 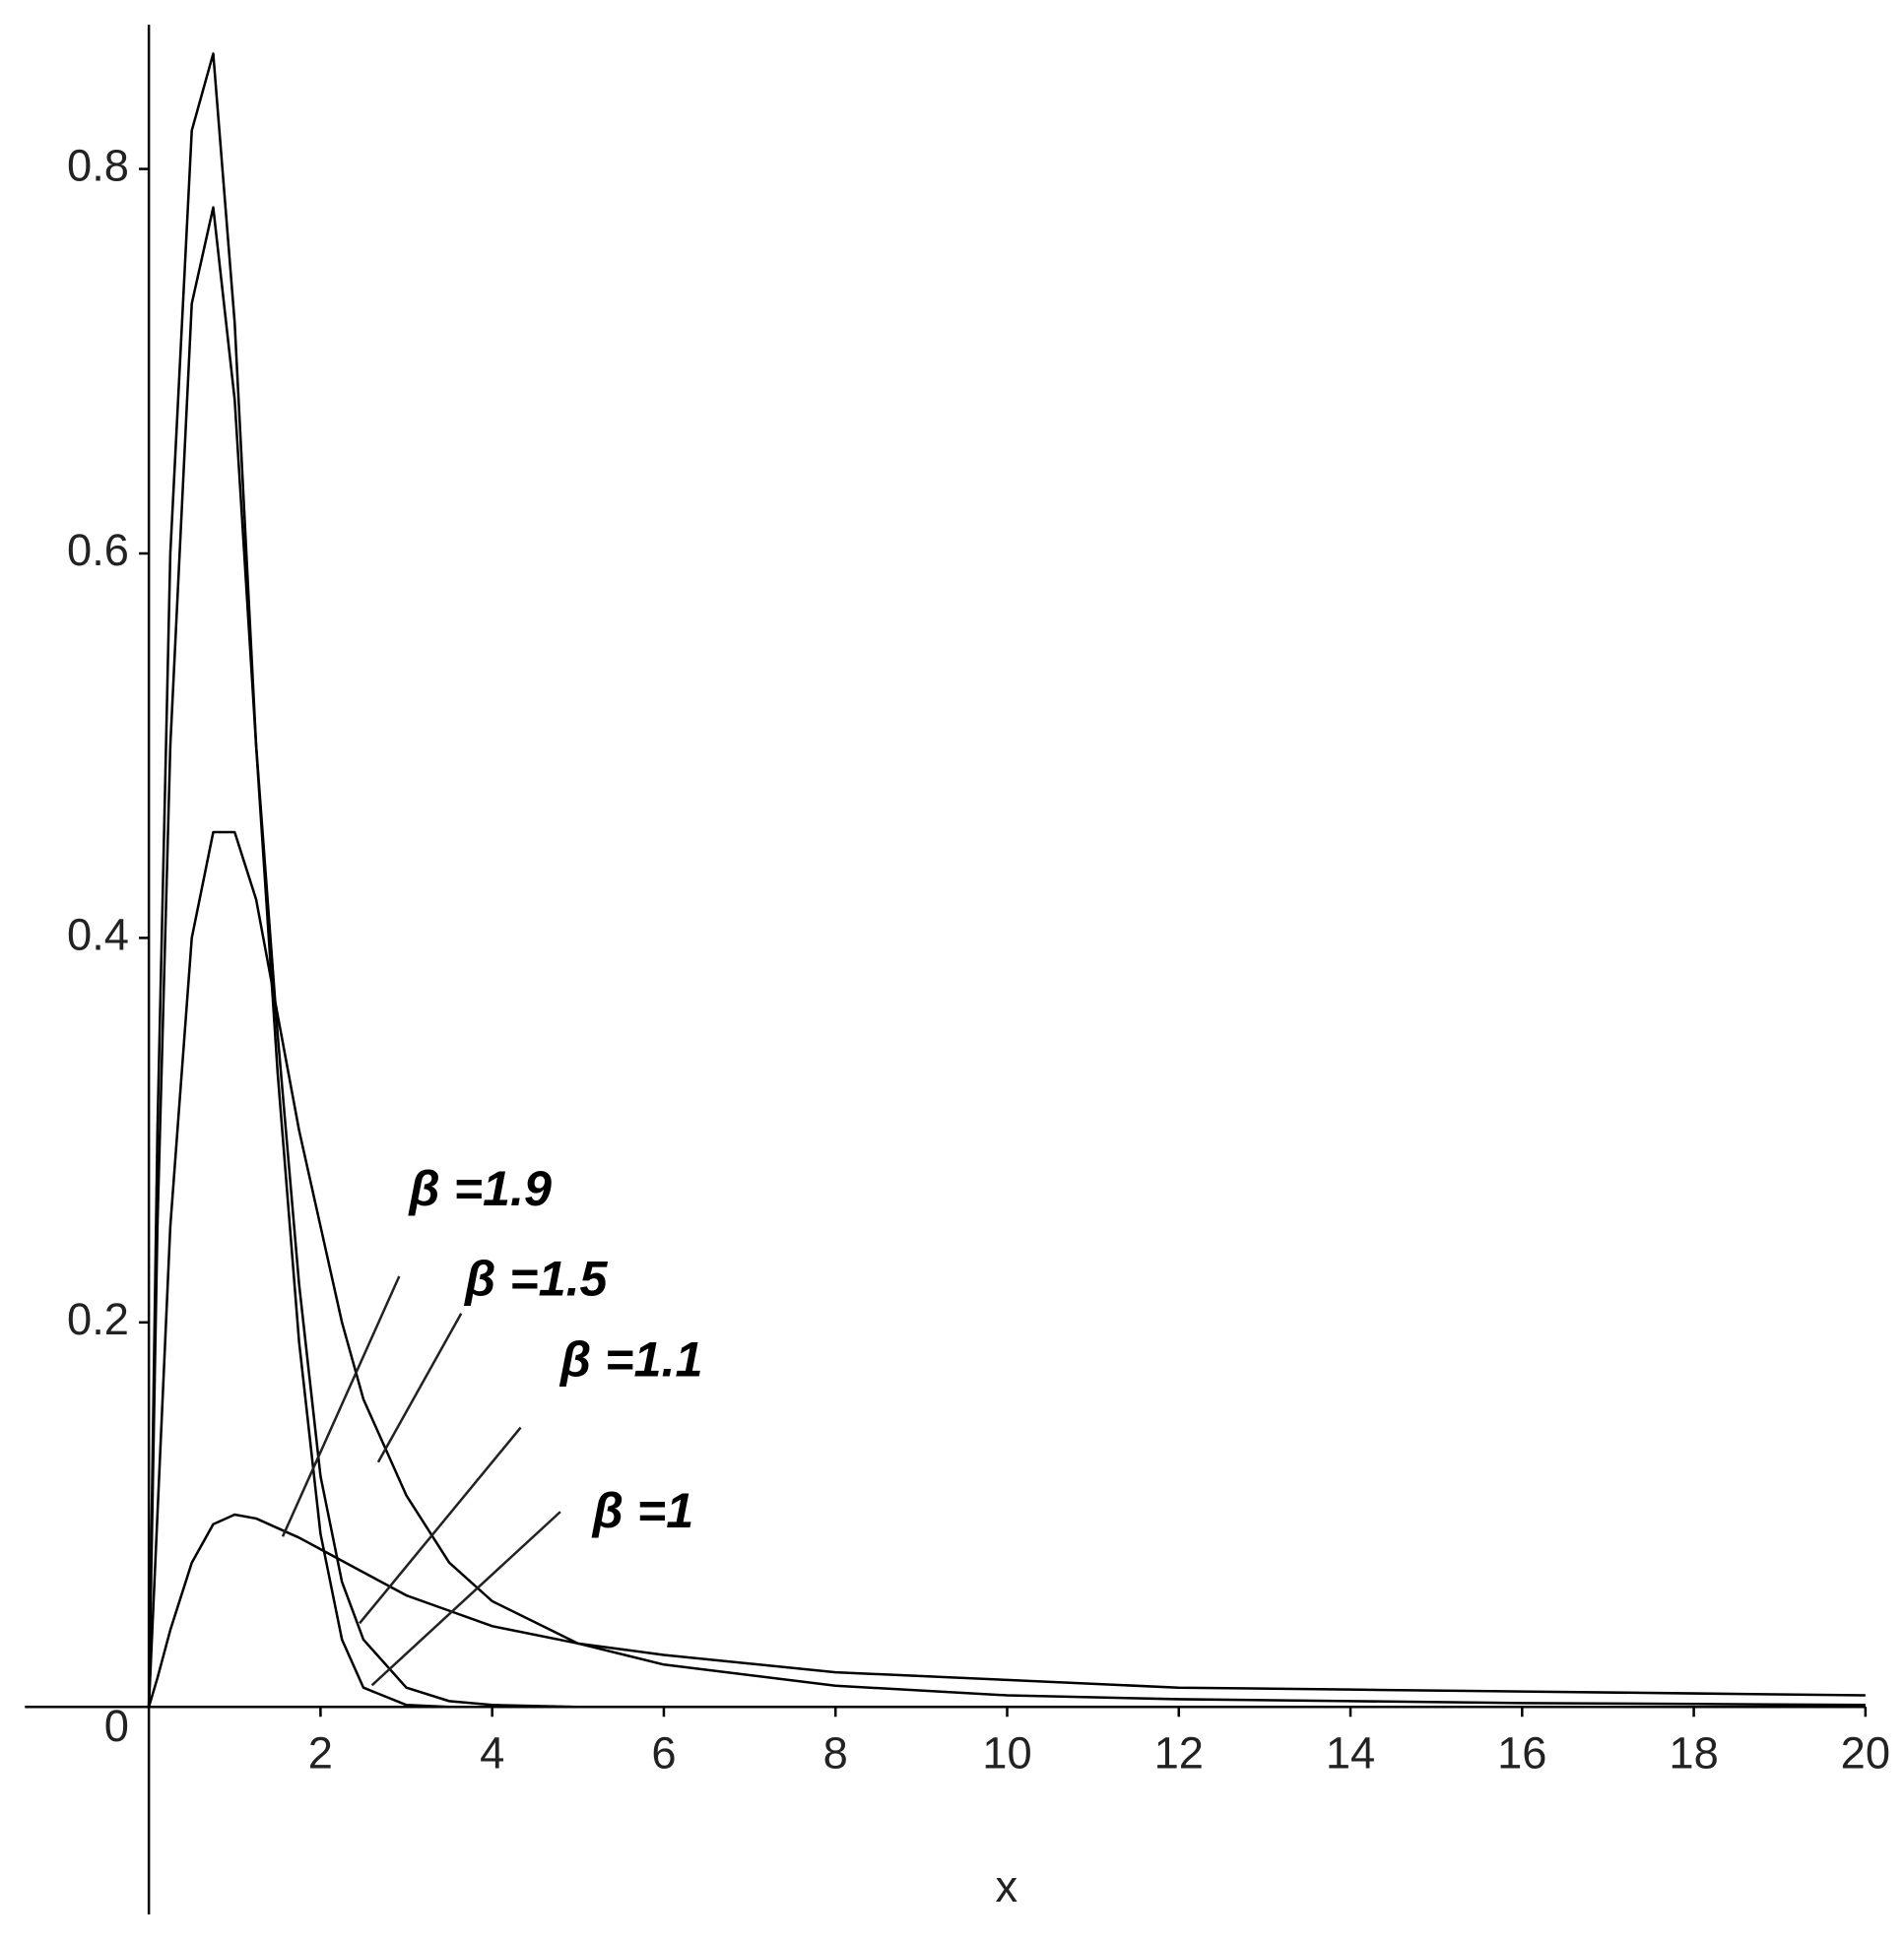 What do you see at coordinates (116, 1726) in the screenshot?
I see `y-tick-label: 0` at bounding box center [116, 1726].